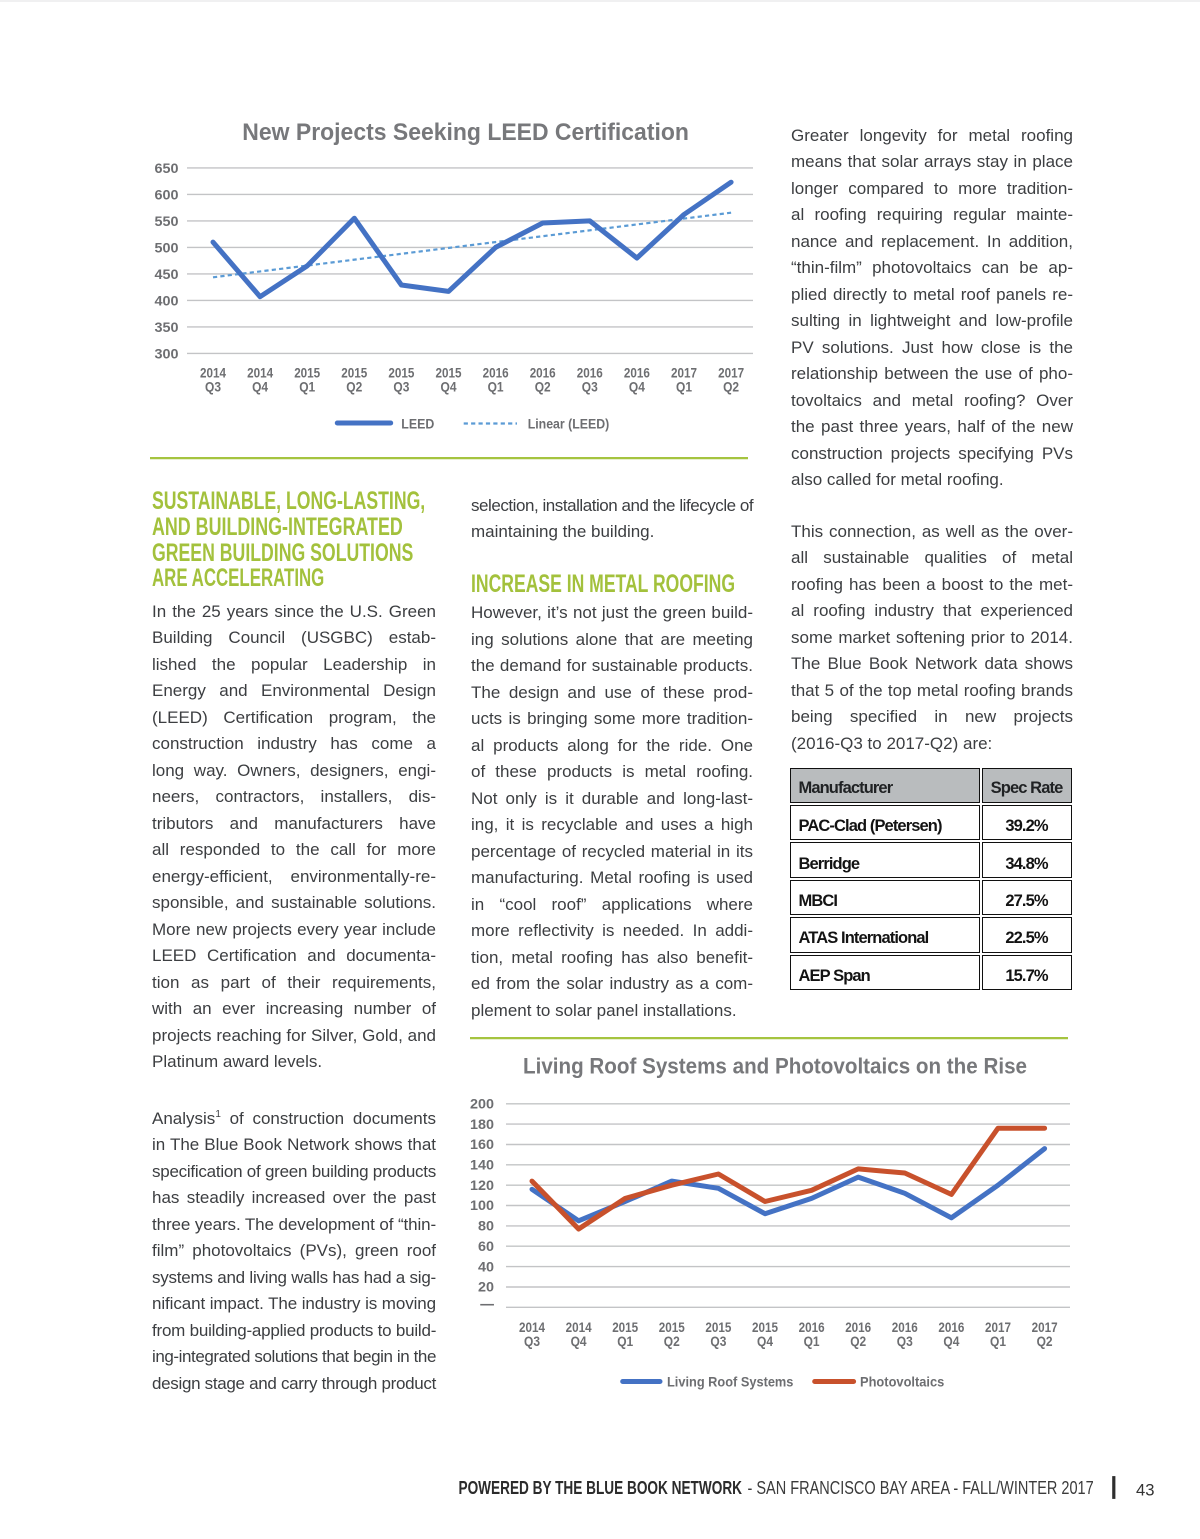 This screenshot has width=1200, height=1539. Describe the element at coordinates (569, 423) in the screenshot. I see `svg-text: Linear (LEED)` at that location.